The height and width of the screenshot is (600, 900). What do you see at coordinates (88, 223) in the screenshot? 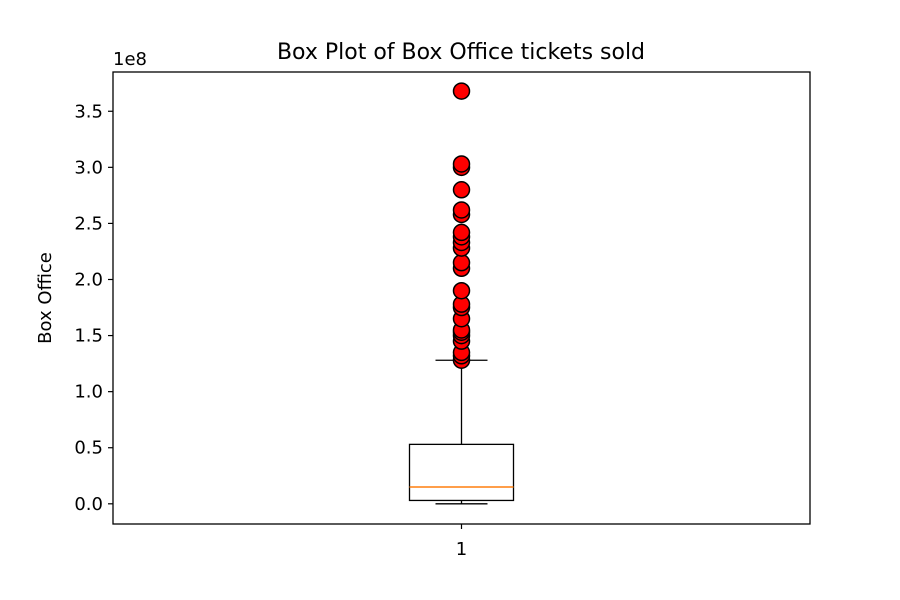
I see `y-tick-label: 2.5` at bounding box center [88, 223].